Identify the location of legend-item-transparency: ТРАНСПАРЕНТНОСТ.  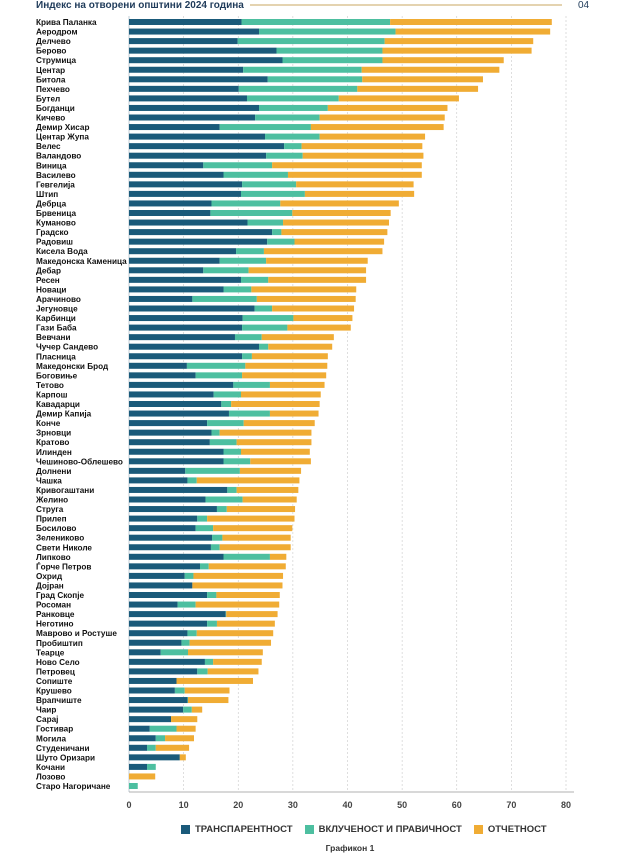
(237, 829).